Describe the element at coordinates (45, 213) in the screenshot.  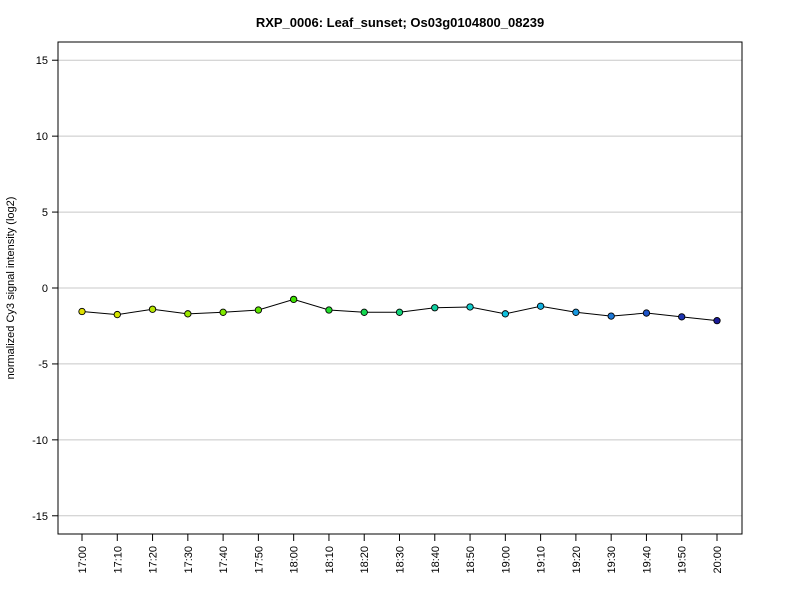
I see `y-tick-label: 5` at that location.